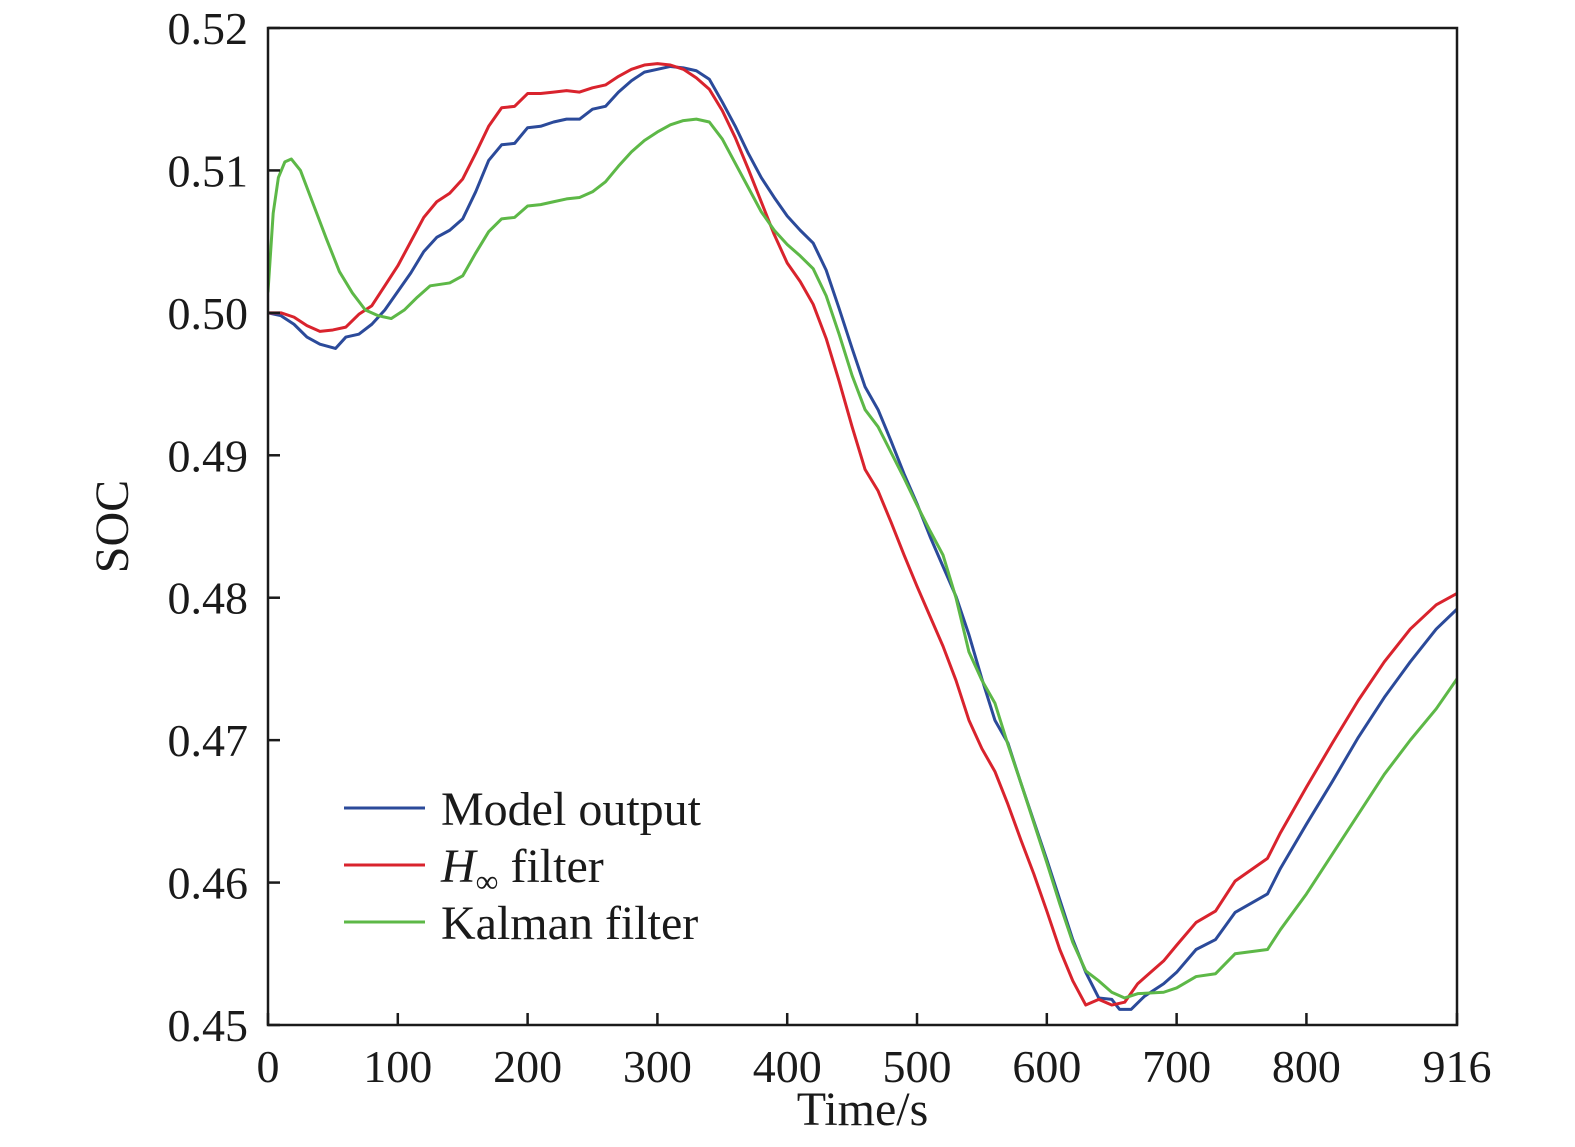 This screenshot has height=1147, width=1575. I want to click on x-tick-label: 100, so click(397, 1066).